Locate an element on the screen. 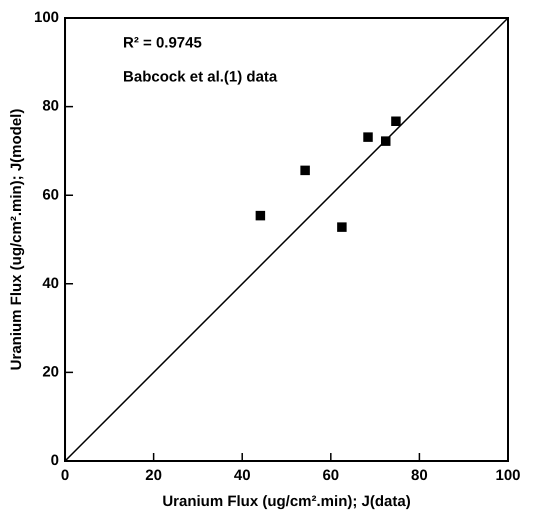 Image resolution: width=540 pixels, height=517 pixels. annotation: Babcock et al.(1) data is located at coordinates (200, 77).